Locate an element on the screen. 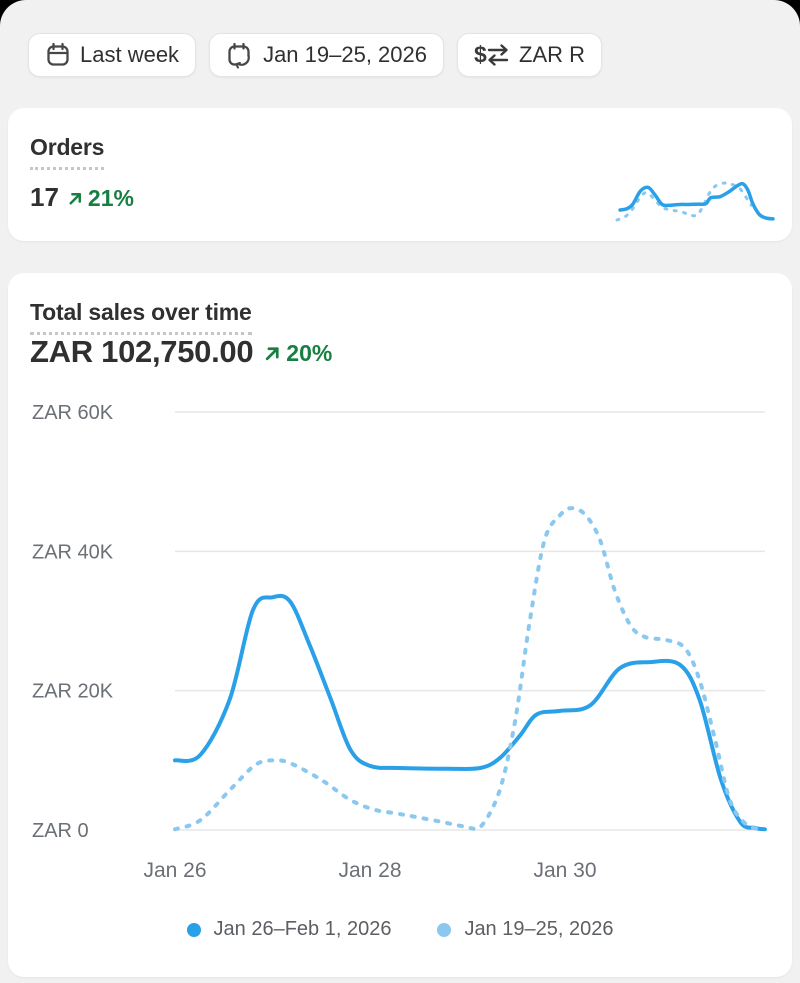 Image resolution: width=800 pixels, height=983 pixels. svg-text: ZAR 20K is located at coordinates (73, 692).